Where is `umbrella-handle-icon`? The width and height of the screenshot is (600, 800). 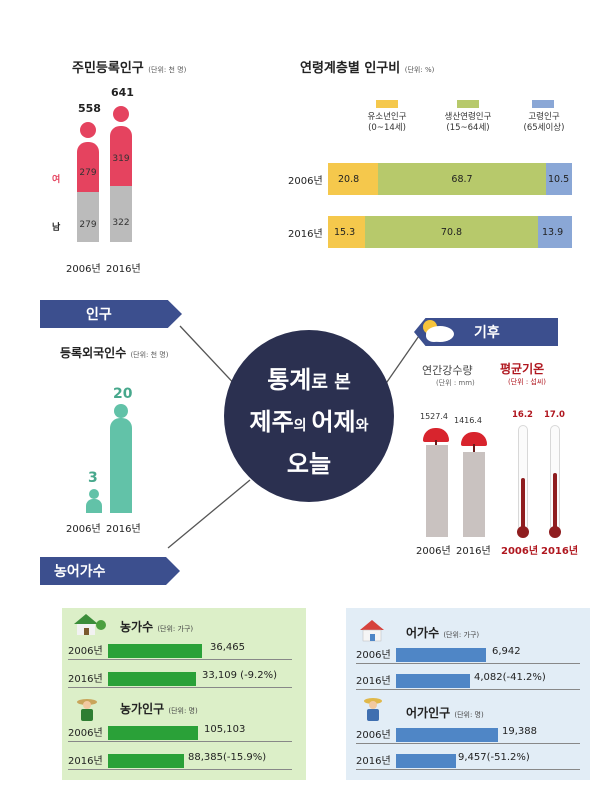 umbrella-handle-icon is located at coordinates (436, 444).